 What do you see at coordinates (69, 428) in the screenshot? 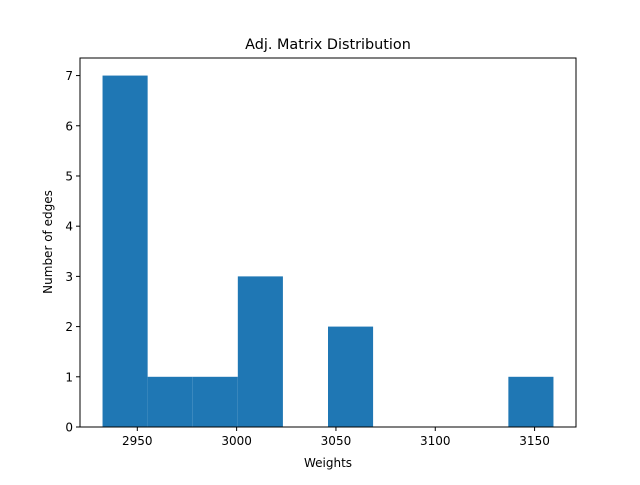
I see `y-tick-label: 0` at bounding box center [69, 428].